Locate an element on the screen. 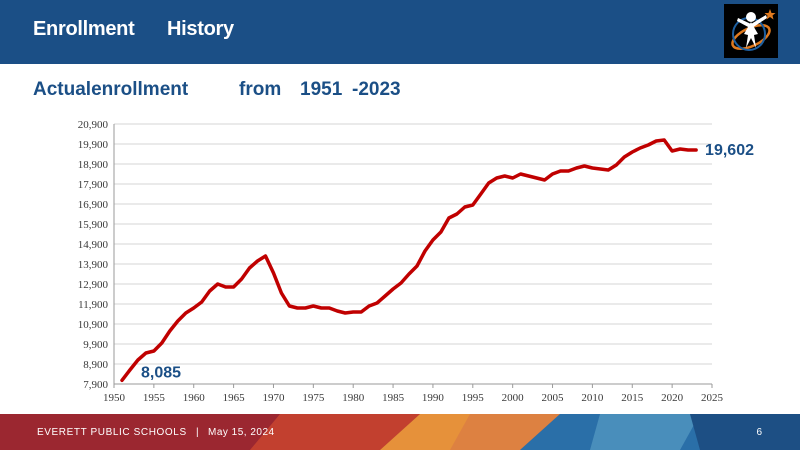  y-tick-label: 8,900 is located at coordinates (95, 365).